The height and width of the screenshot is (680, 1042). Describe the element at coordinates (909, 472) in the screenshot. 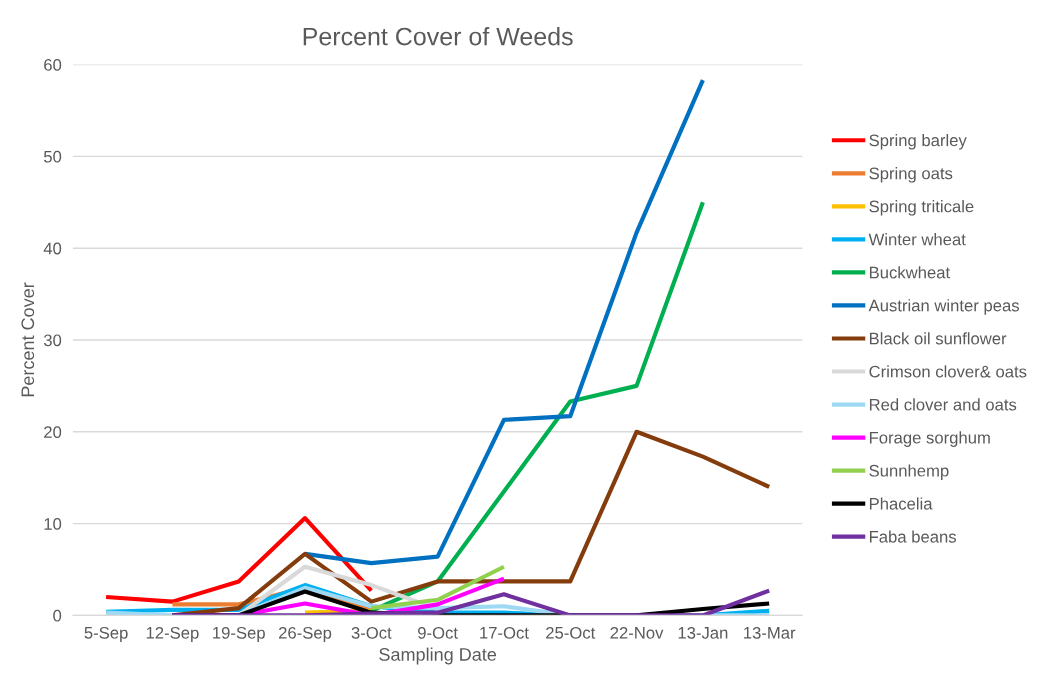

I see `legend-label: Sunnhemp` at that location.